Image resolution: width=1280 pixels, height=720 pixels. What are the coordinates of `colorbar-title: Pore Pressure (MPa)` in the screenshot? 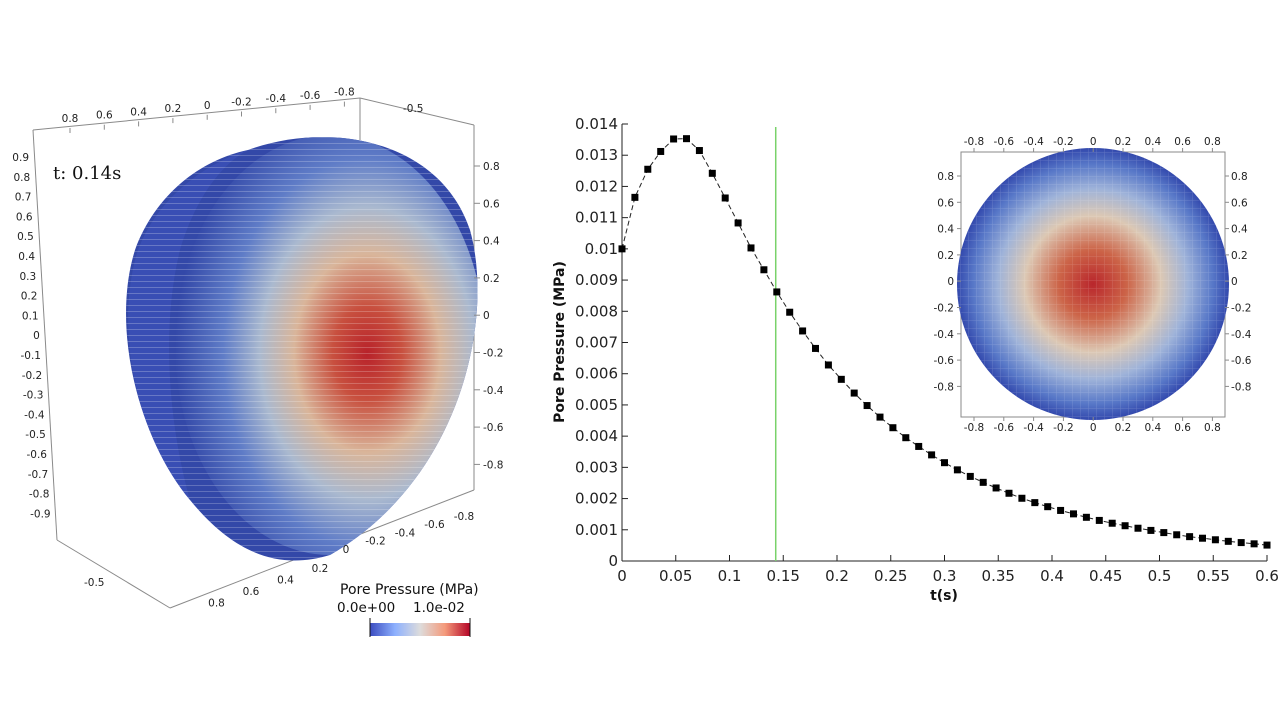 It's located at (409, 590).